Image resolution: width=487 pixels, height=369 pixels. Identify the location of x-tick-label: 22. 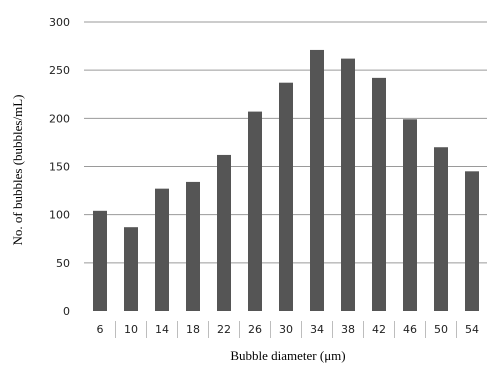
(224, 329).